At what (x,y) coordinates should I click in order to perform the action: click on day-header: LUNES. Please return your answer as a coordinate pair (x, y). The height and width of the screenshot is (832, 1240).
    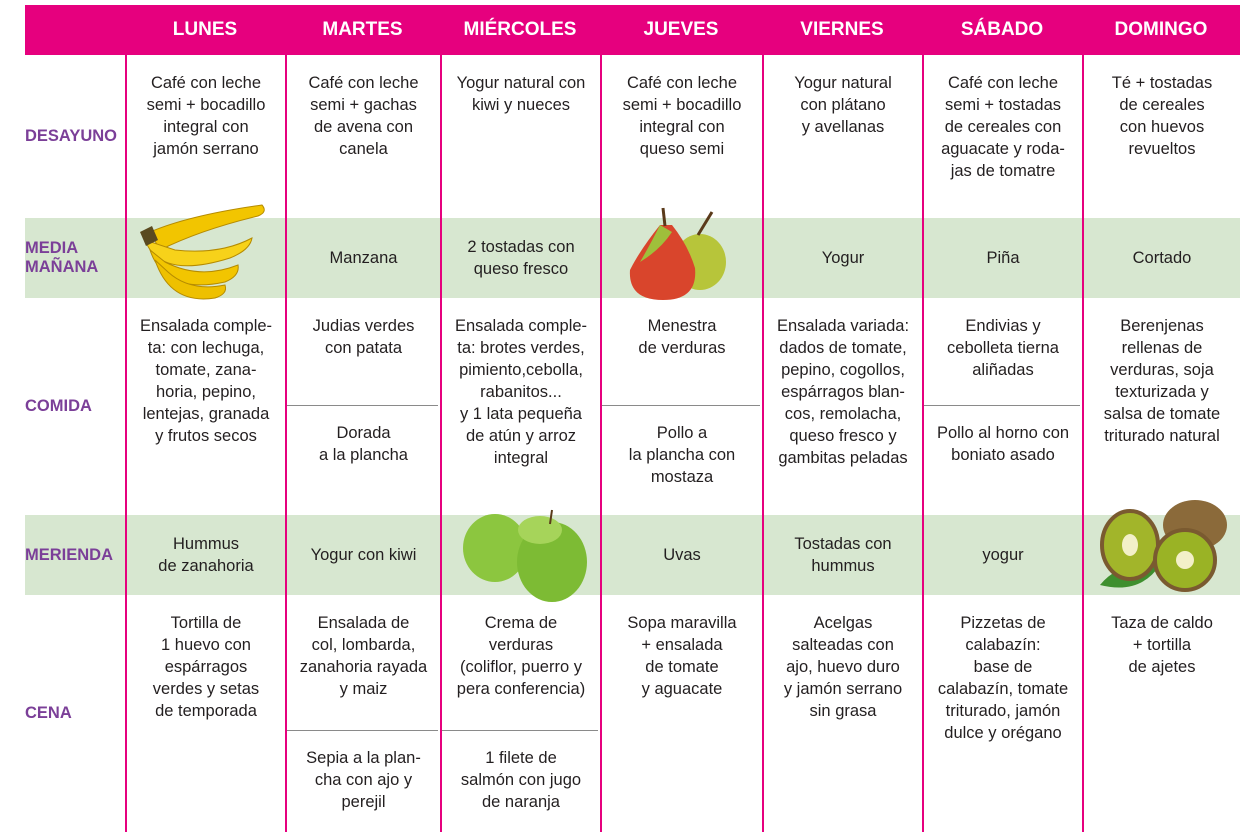
    Looking at the image, I should click on (205, 29).